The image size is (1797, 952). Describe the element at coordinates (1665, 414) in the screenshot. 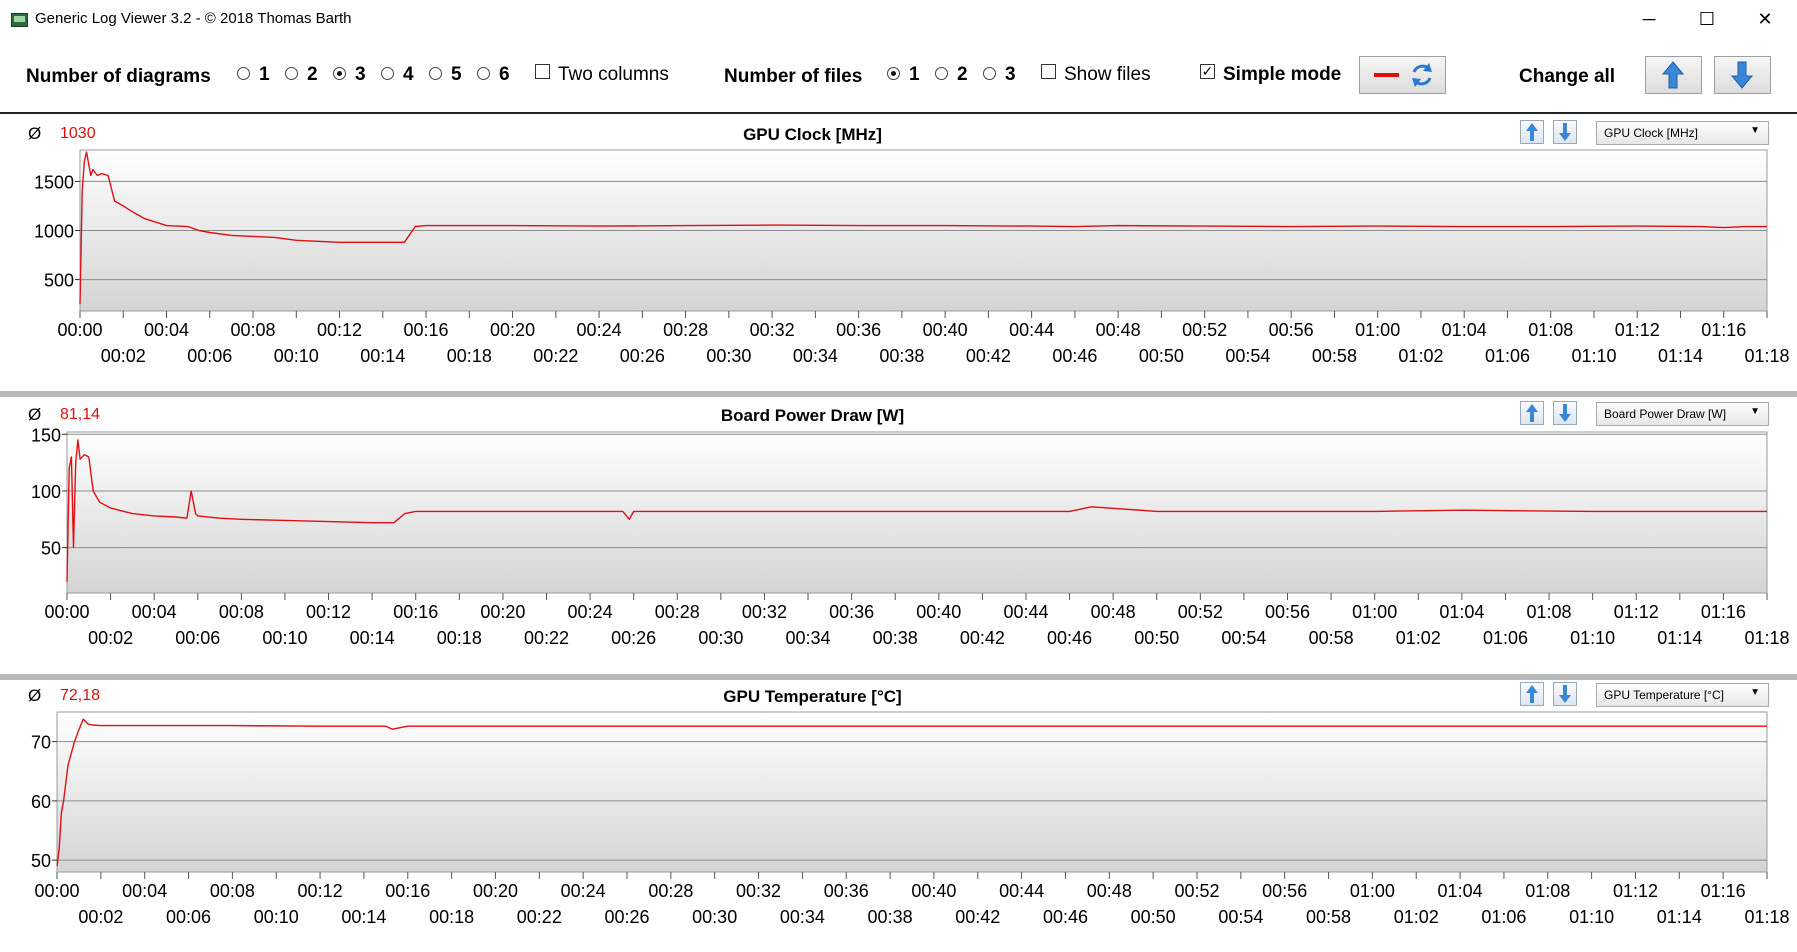

I see `sensor-select-value: Board Power Draw [W]` at that location.